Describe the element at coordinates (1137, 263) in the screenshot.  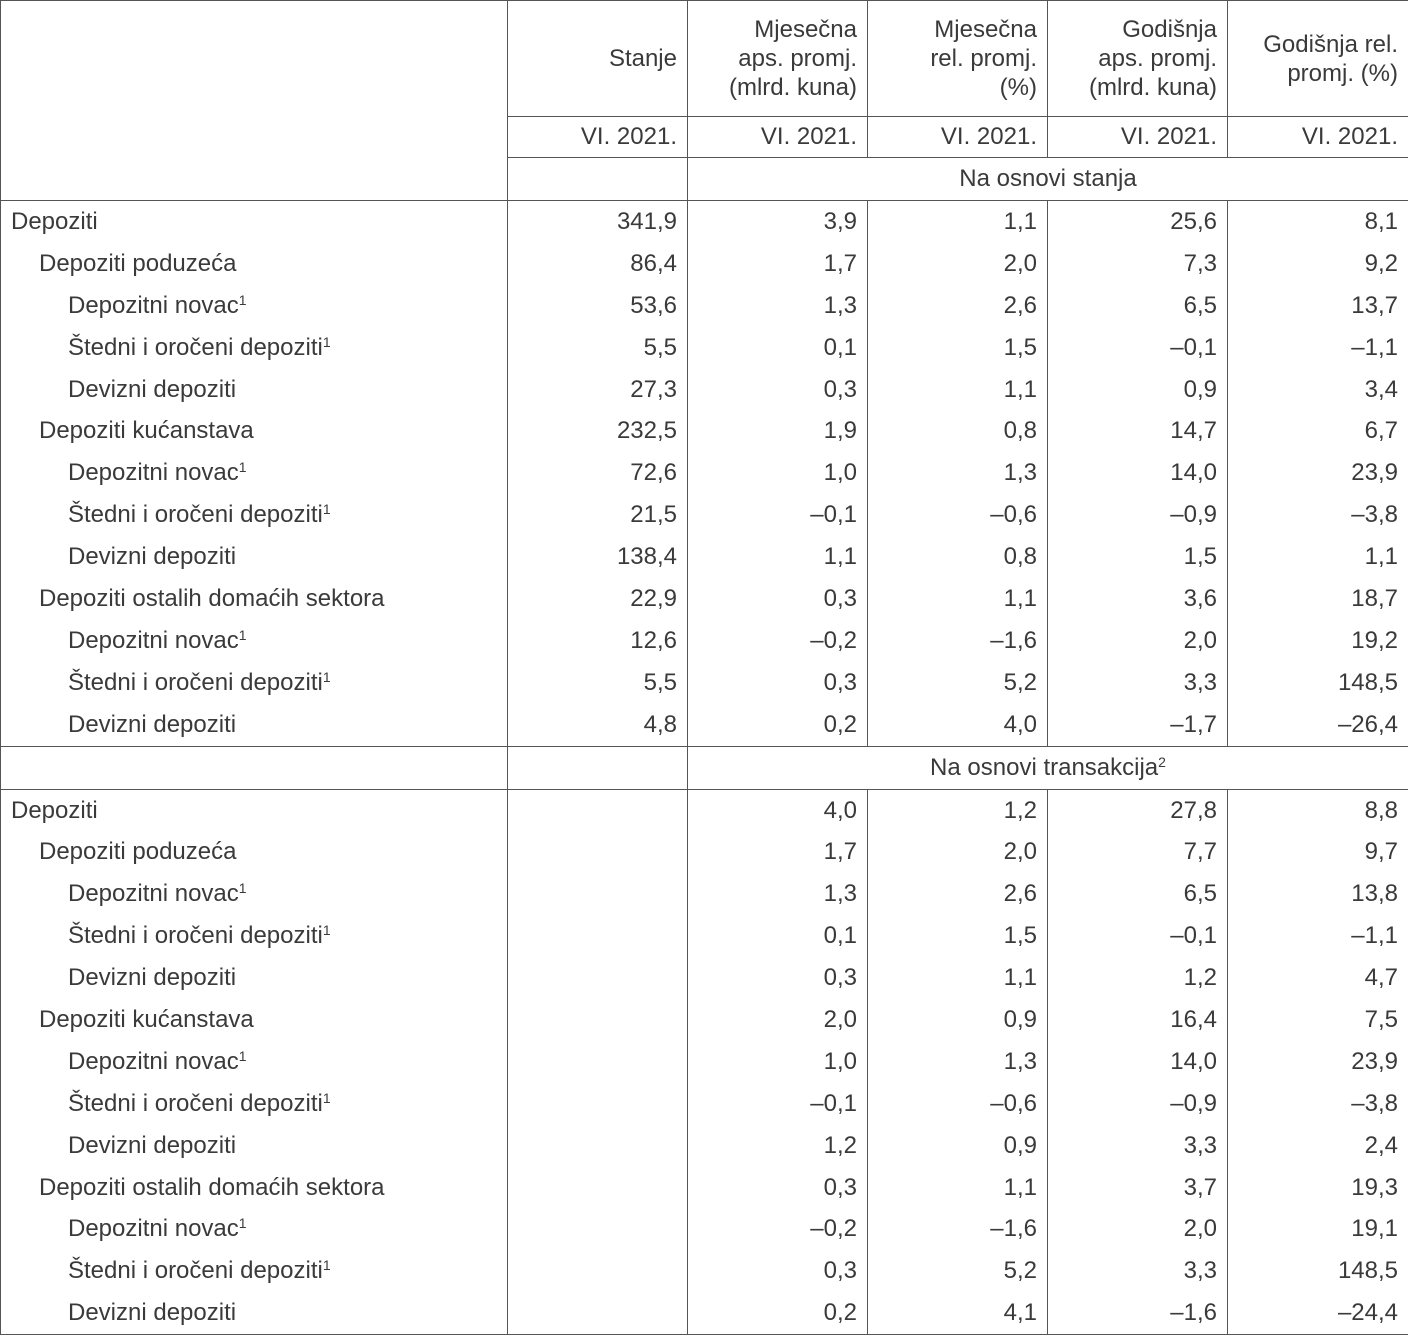
I see `value-cell: 7,3` at that location.